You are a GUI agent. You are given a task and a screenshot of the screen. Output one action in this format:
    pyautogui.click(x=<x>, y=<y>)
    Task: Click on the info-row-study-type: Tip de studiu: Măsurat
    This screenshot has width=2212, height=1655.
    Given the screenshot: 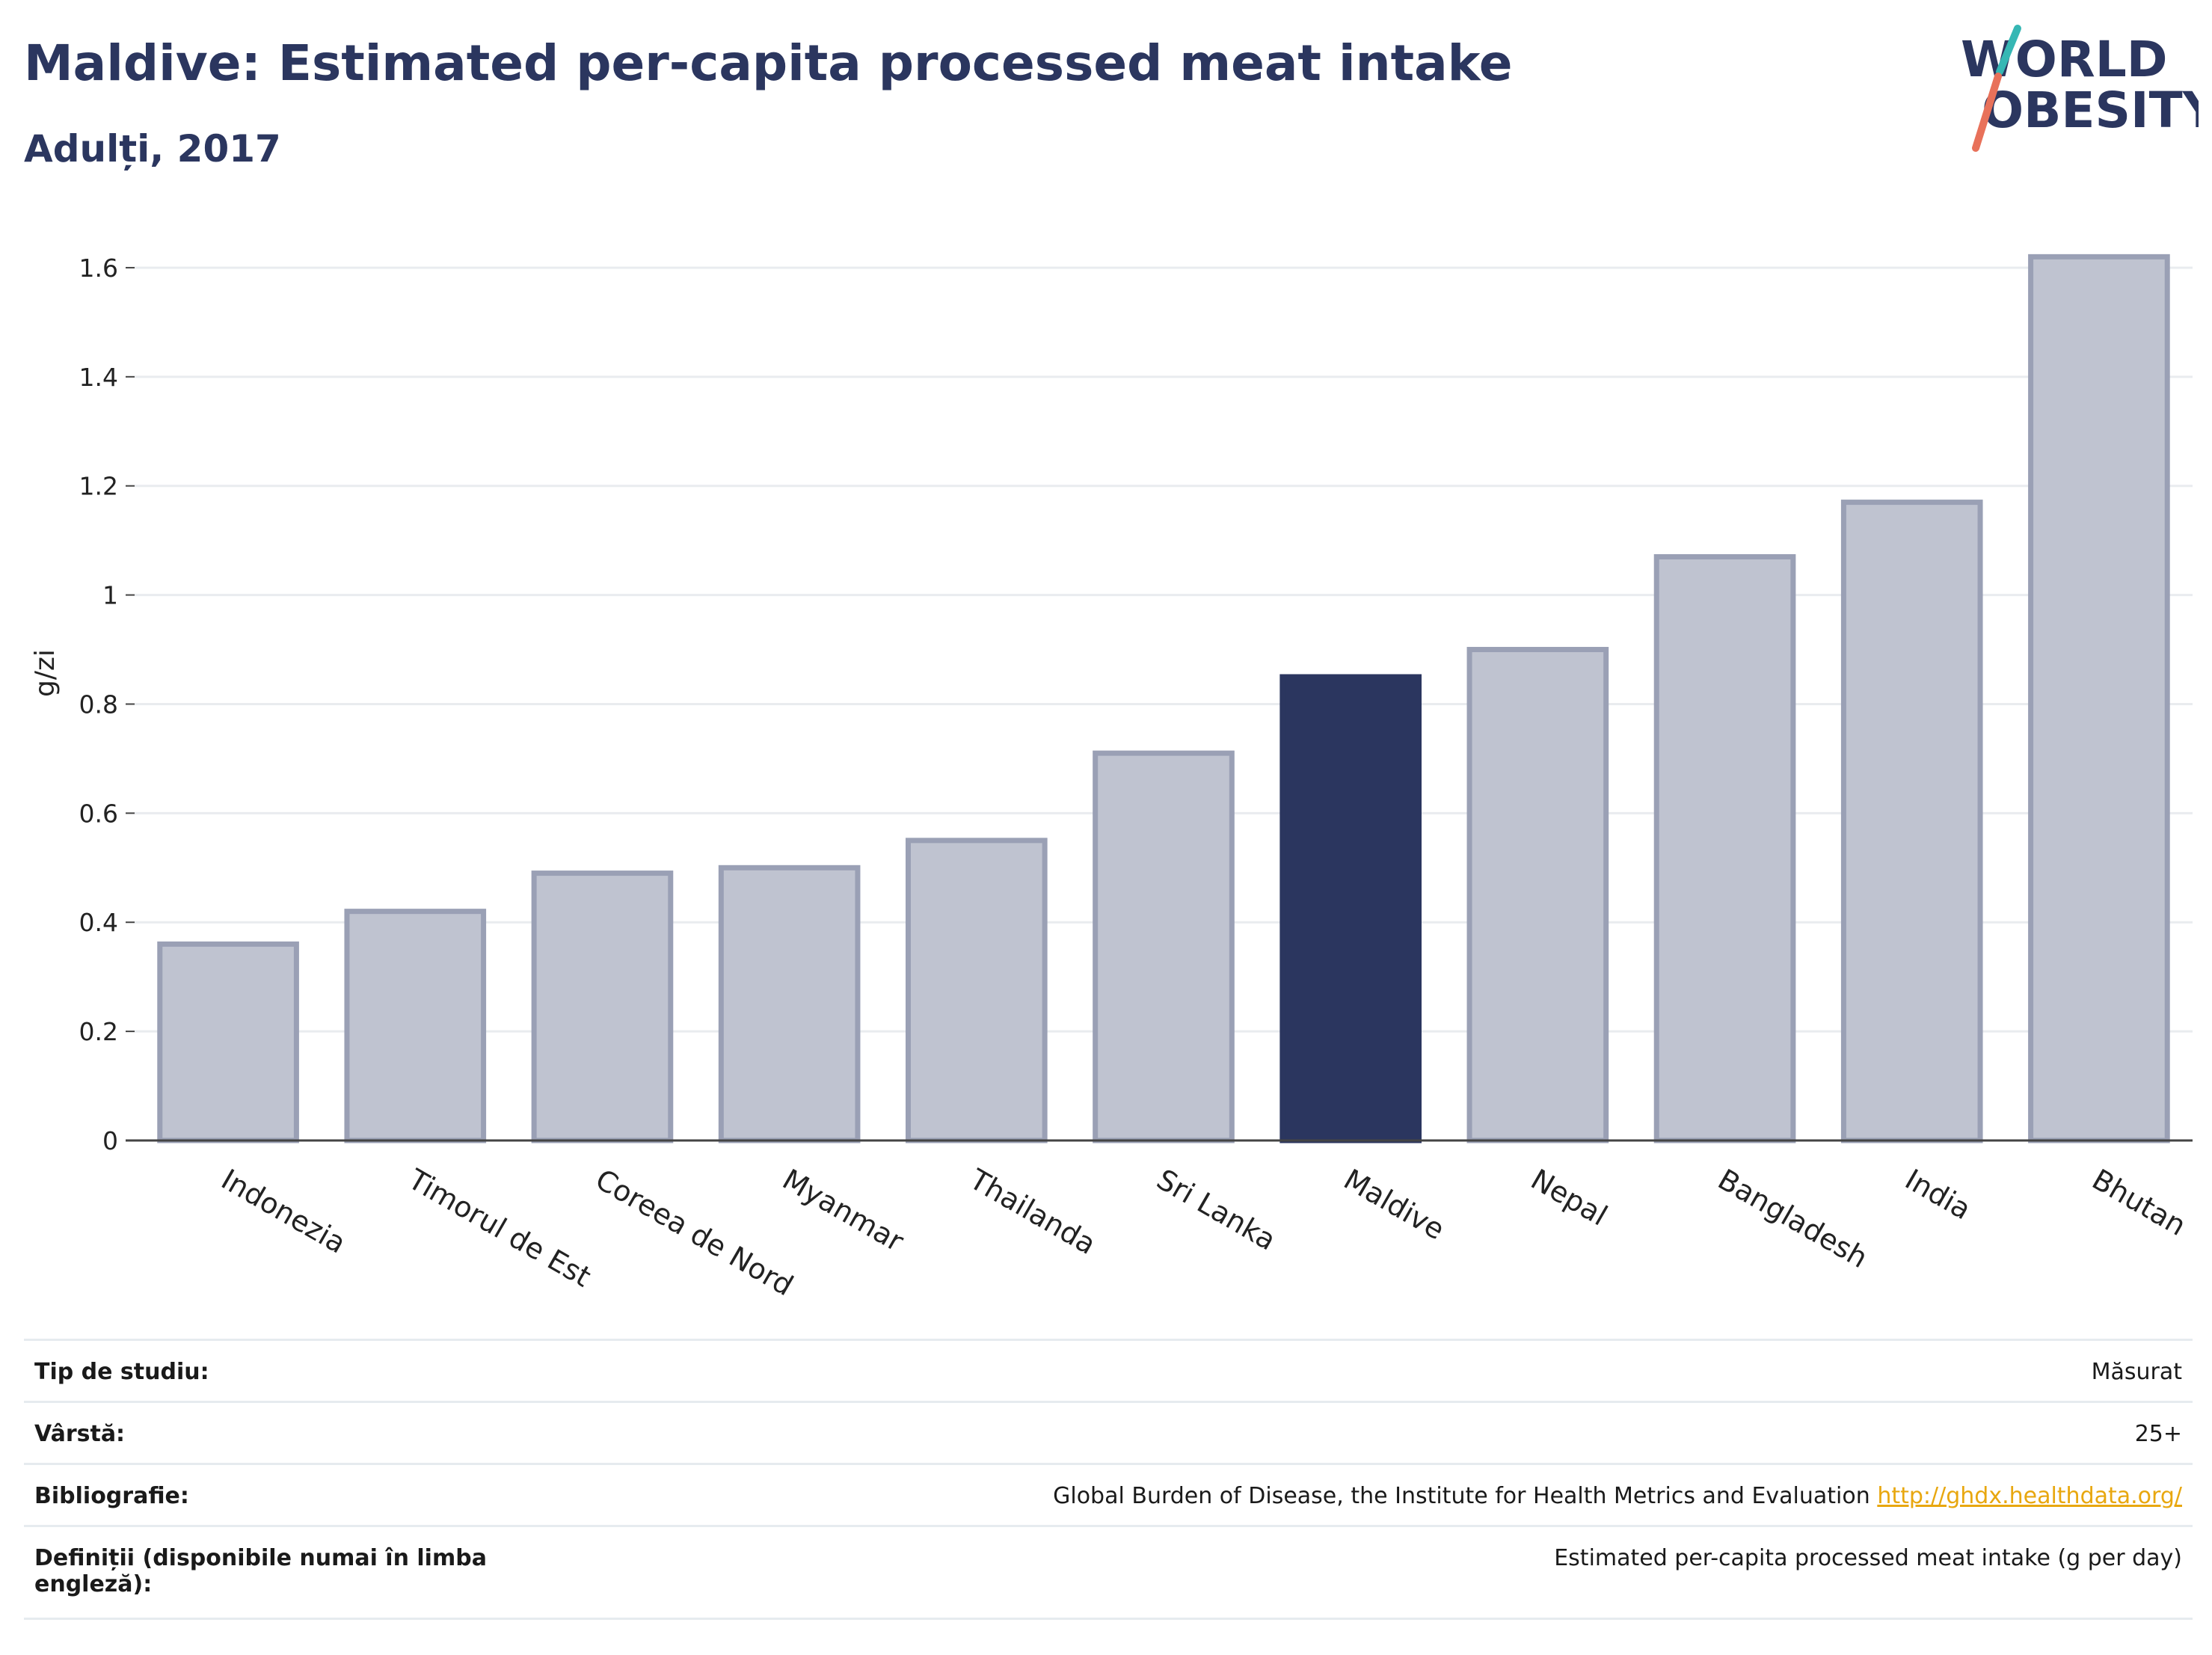 What is the action you would take?
    pyautogui.click(x=1108, y=1371)
    